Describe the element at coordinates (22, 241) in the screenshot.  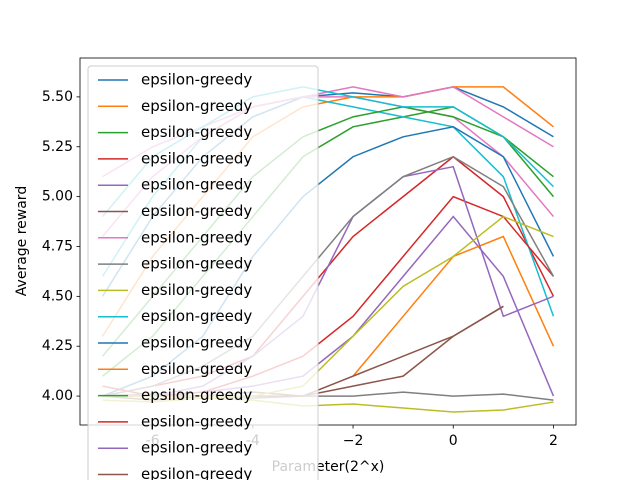
I see `y-axis-label: Average reward` at that location.